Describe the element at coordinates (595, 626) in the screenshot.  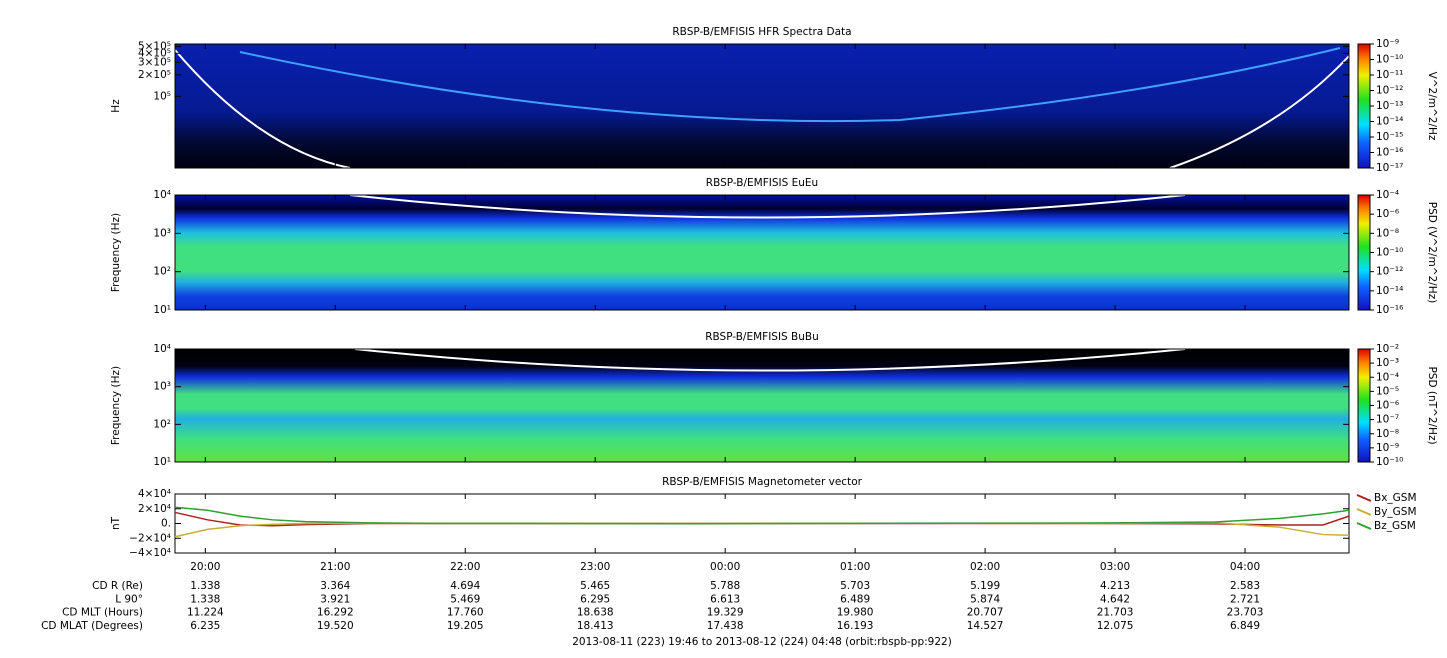
I see `ephemeris-value: 18.413` at that location.